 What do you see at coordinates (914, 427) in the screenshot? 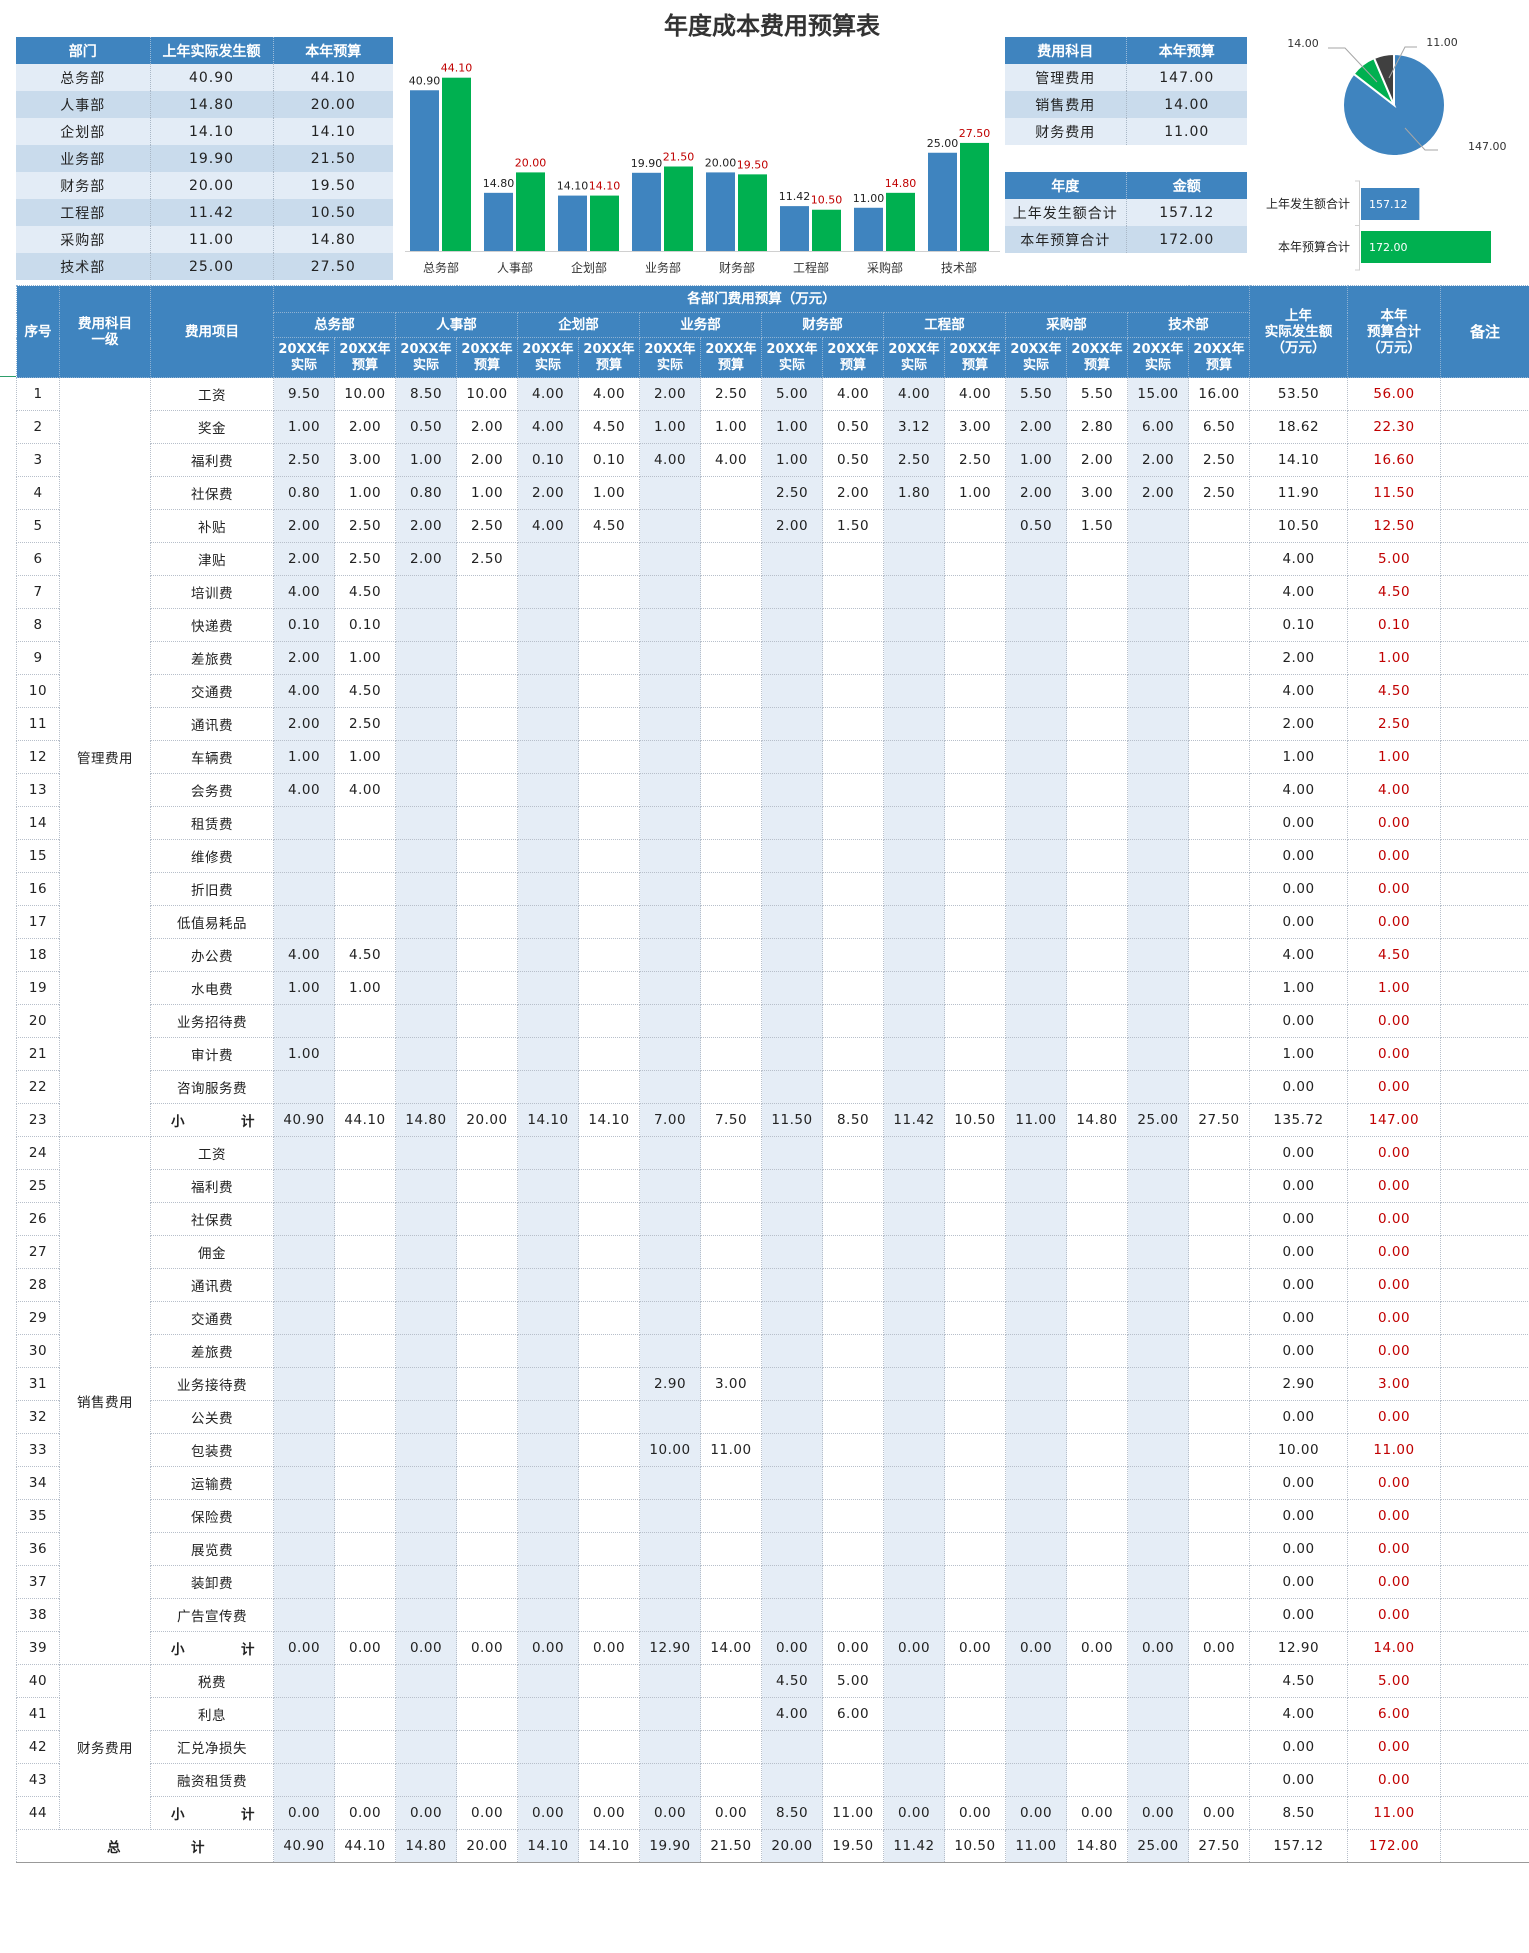
I see `actual-cell: 3.12` at bounding box center [914, 427].